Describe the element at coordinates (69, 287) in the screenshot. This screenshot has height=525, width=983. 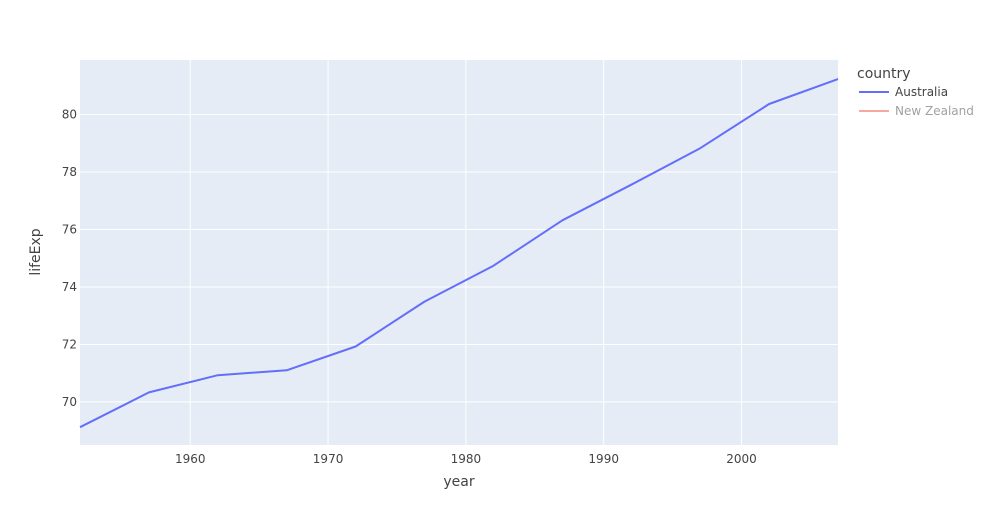
I see `y-tick-label: 74` at that location.